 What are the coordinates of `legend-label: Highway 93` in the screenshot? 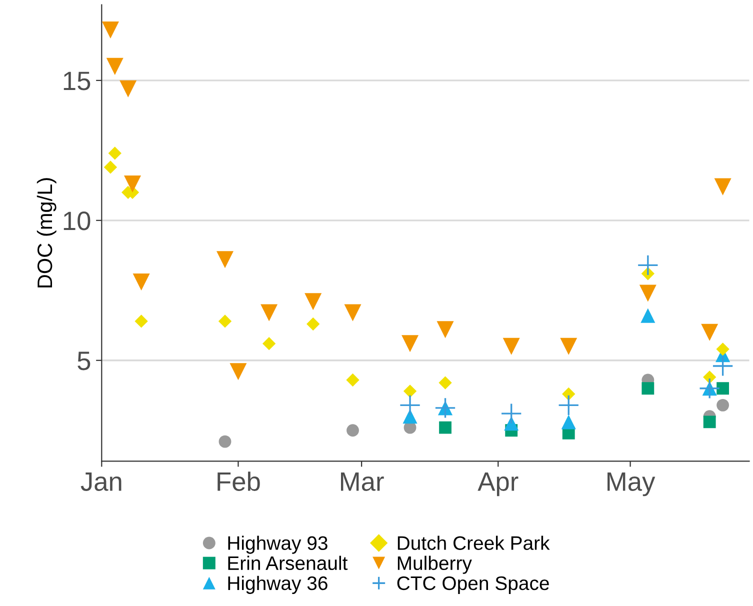 It's located at (278, 545).